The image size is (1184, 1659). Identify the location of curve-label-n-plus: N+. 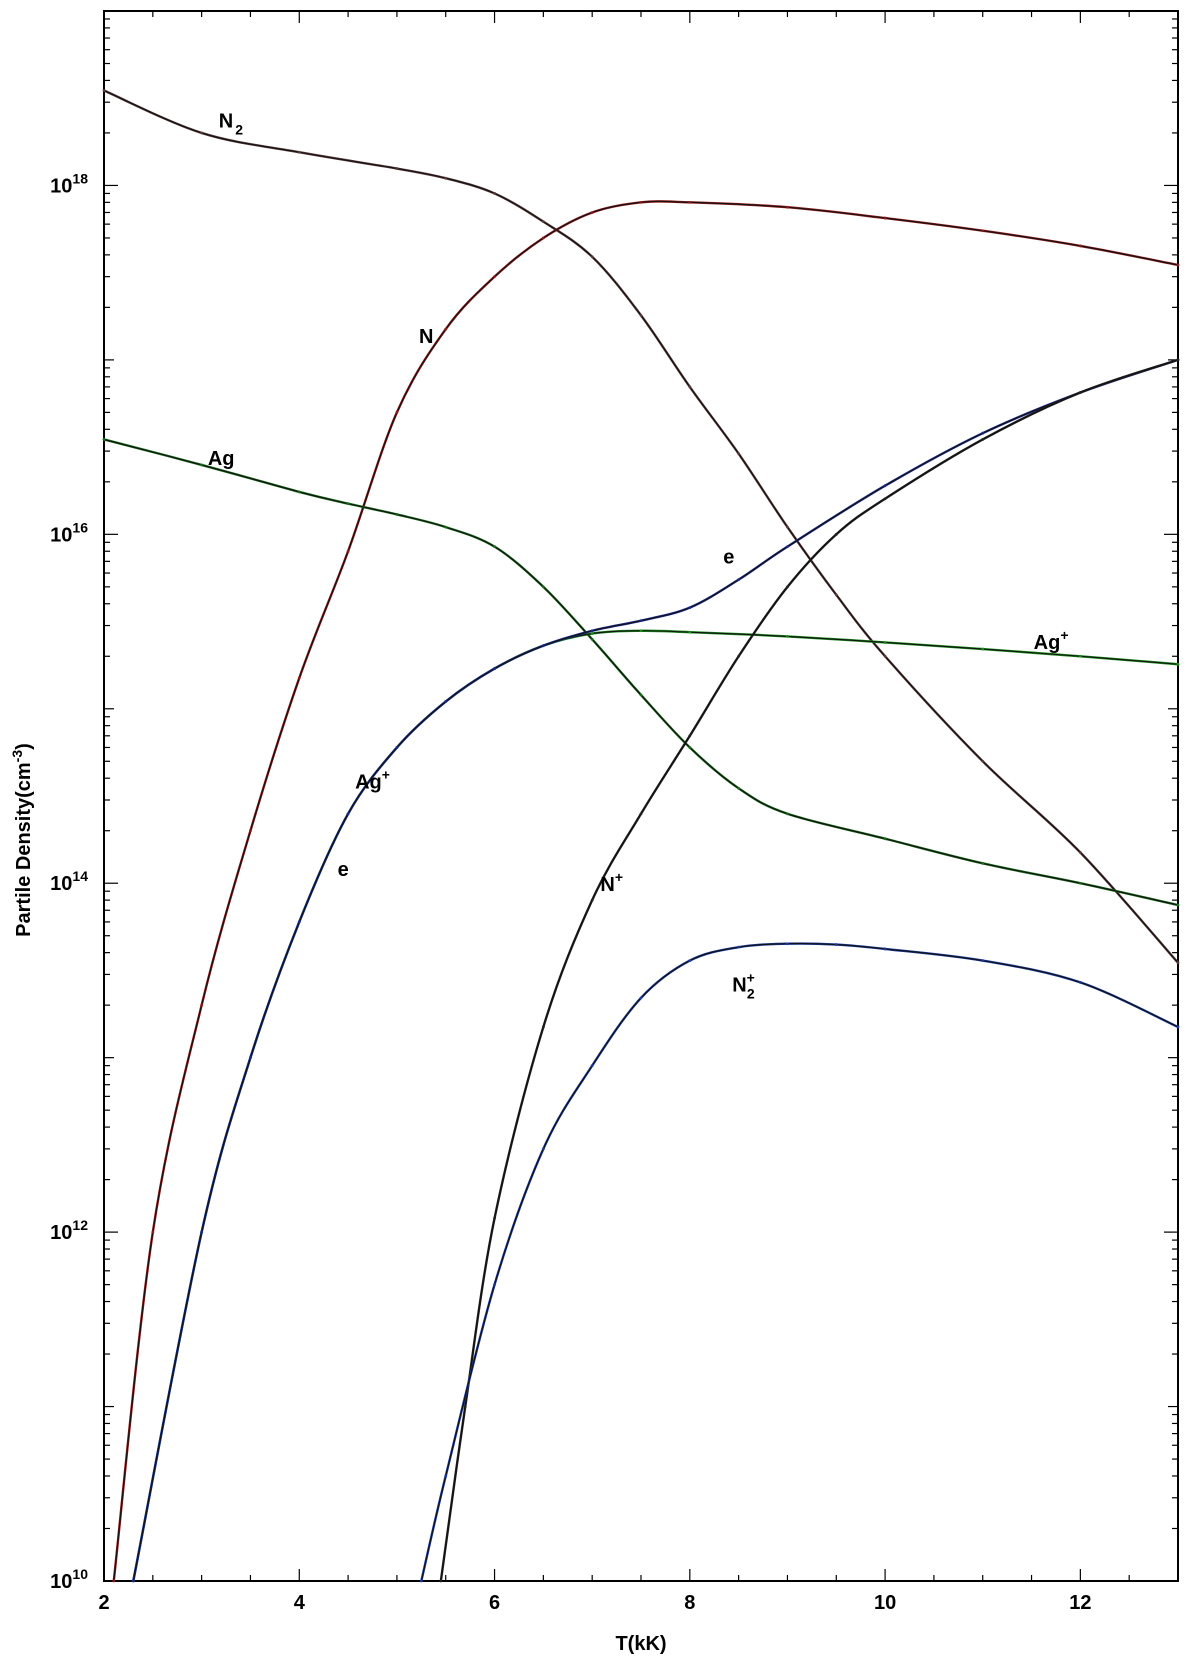
(611, 882).